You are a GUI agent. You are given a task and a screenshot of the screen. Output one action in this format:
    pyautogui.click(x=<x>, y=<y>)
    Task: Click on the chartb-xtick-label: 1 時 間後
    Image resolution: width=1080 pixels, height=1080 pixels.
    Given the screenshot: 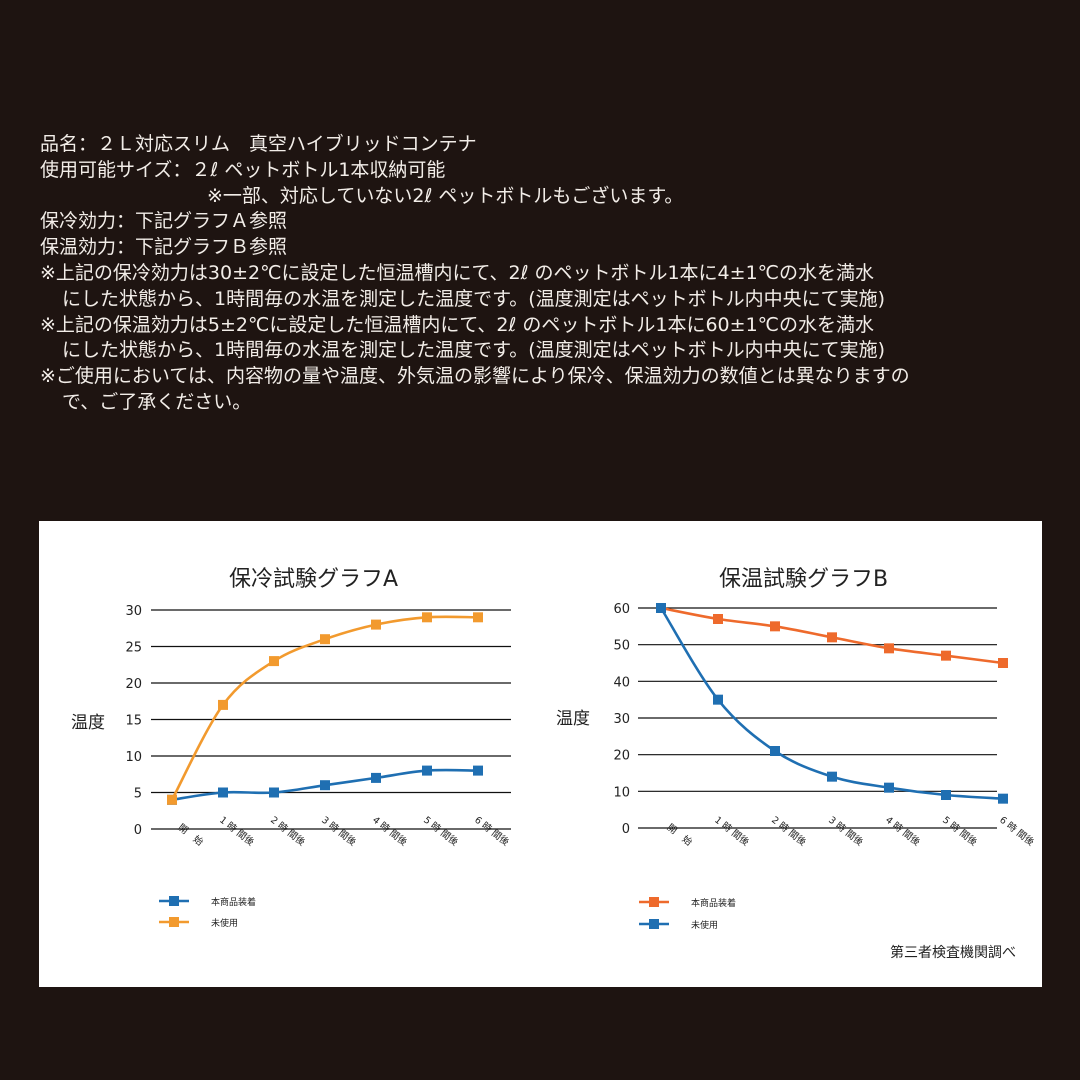 What is the action you would take?
    pyautogui.click(x=732, y=831)
    